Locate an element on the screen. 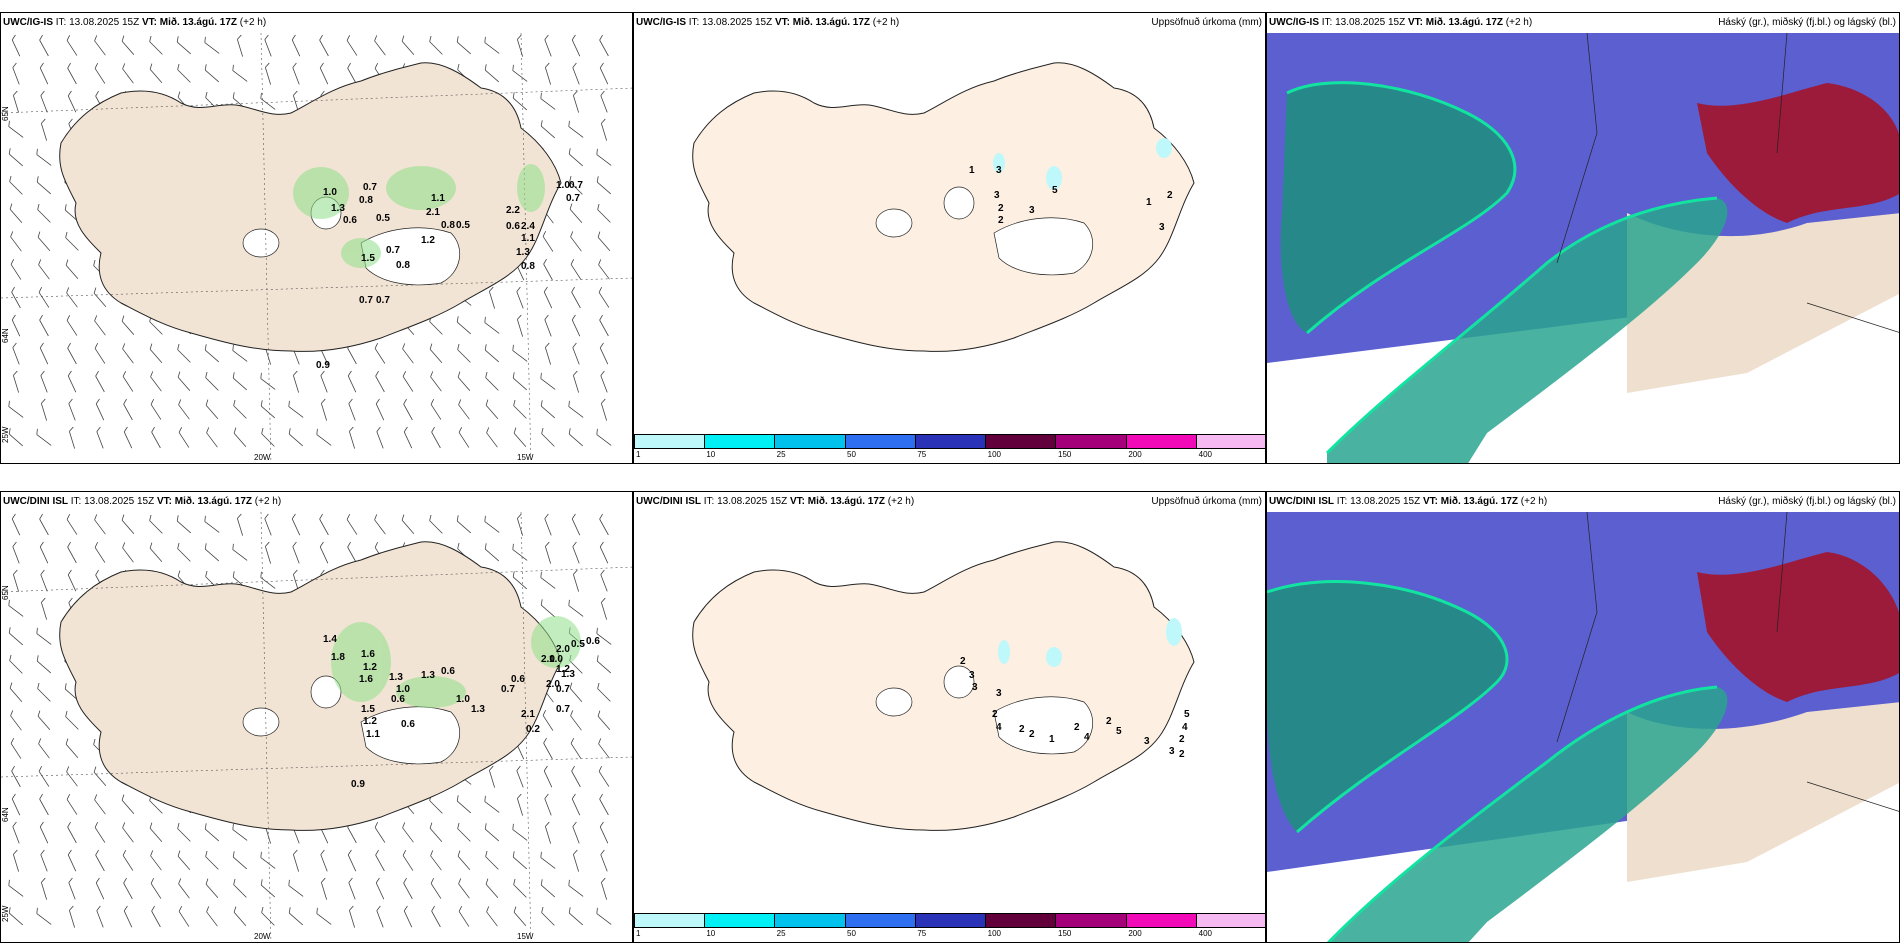  value-label: 1.3 is located at coordinates (396, 677).